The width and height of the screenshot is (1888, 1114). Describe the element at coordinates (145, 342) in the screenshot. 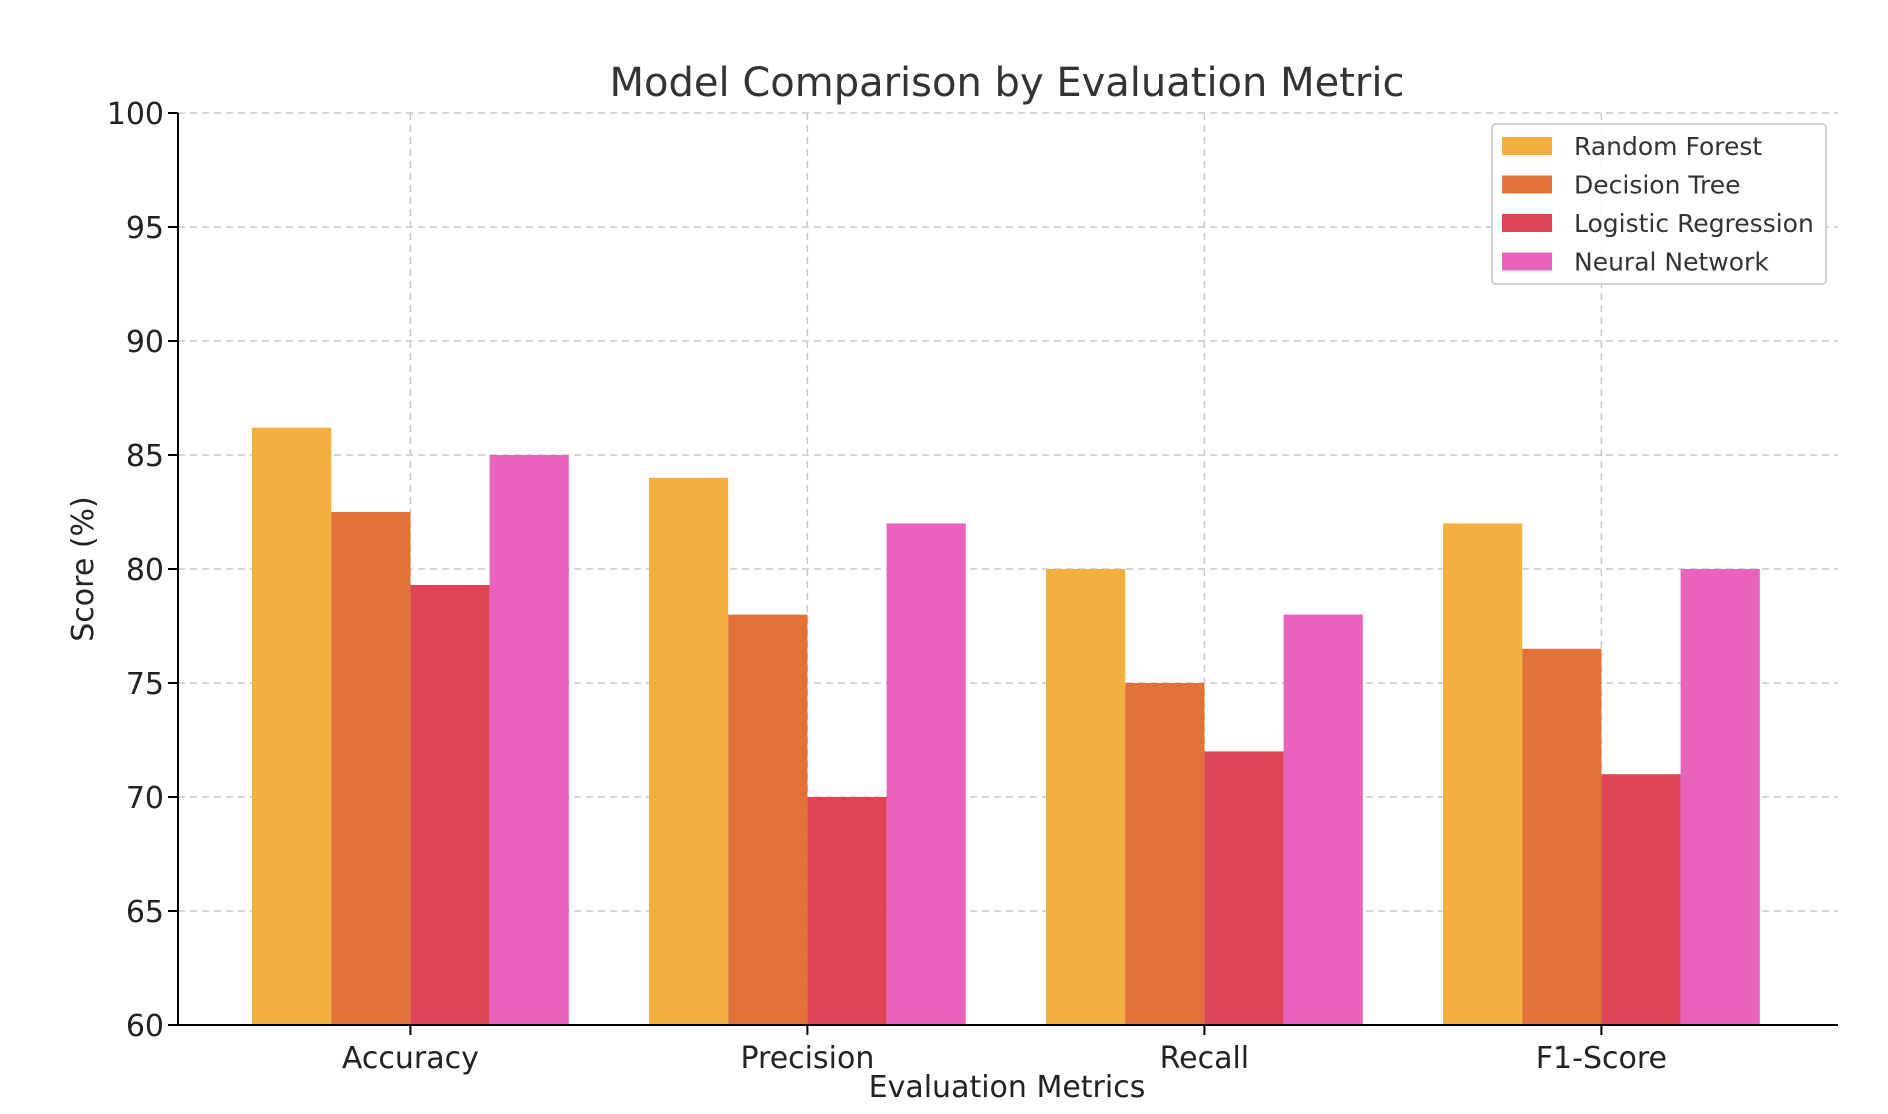

I see `y-tick-label: 90` at that location.